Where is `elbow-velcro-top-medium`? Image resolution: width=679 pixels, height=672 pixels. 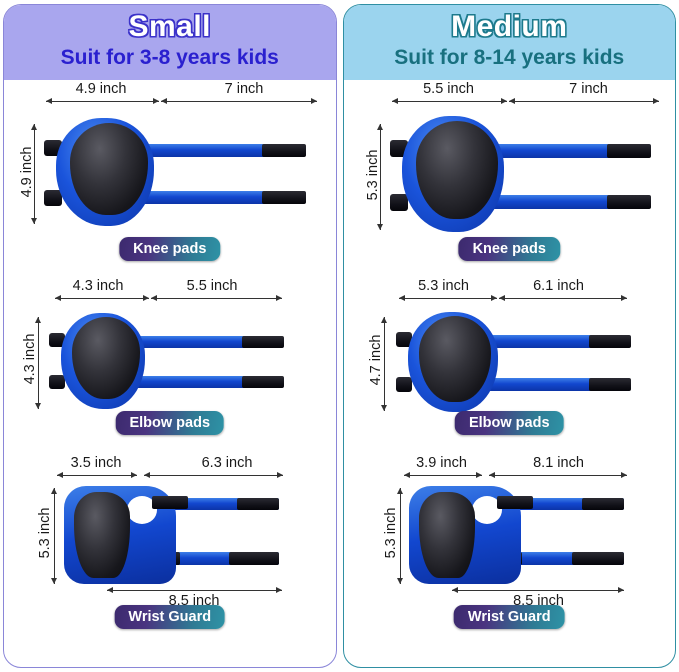 elbow-velcro-top-medium is located at coordinates (609, 341).